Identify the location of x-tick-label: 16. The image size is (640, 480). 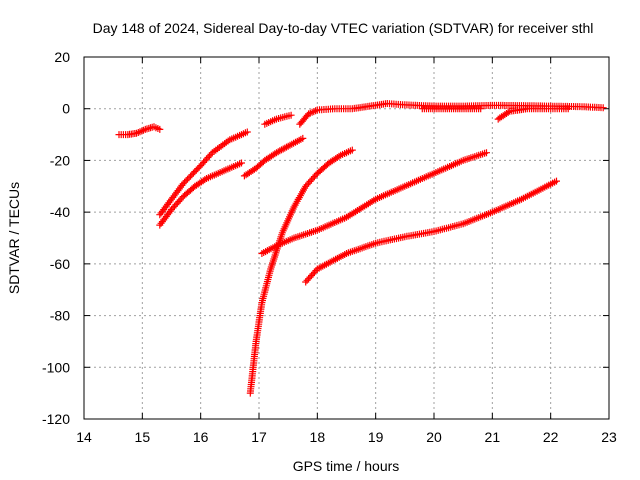
(201, 437).